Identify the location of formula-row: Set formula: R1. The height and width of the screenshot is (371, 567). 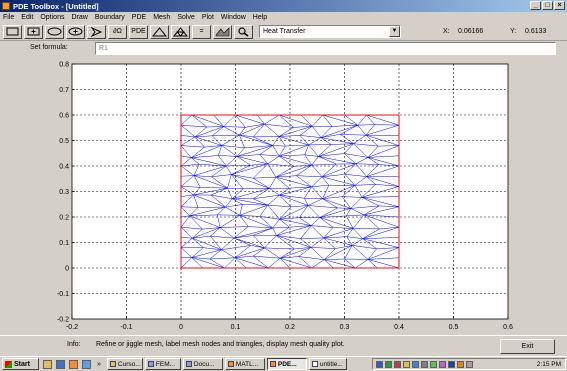
(283, 49).